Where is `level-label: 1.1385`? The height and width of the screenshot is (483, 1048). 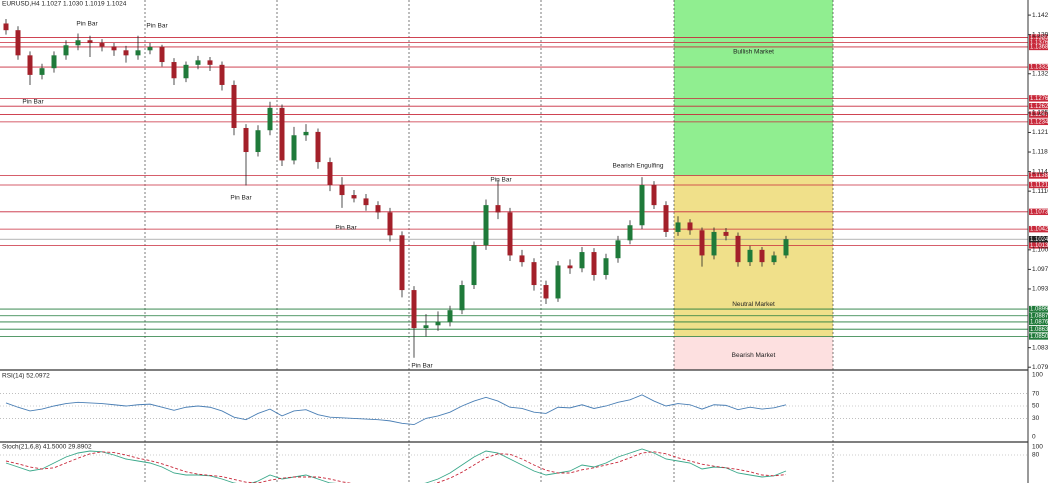 level-label: 1.1385 is located at coordinates (1039, 38).